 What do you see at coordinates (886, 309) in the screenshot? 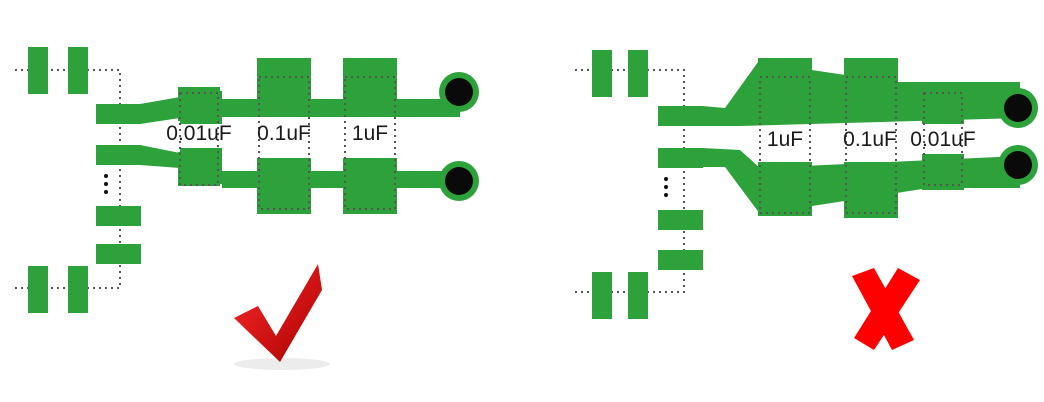
I see `red-cross-icon` at bounding box center [886, 309].